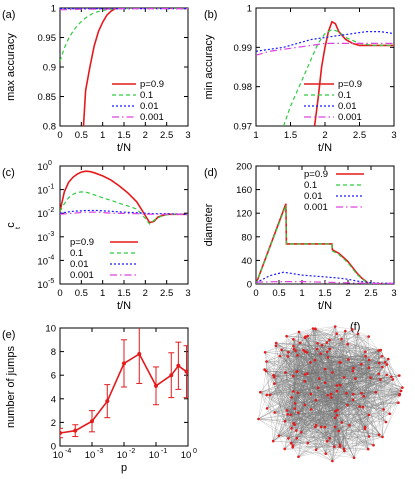 This screenshot has height=479, width=415. Describe the element at coordinates (149, 106) in the screenshot. I see `legend-entry-label: 0.01` at that location.